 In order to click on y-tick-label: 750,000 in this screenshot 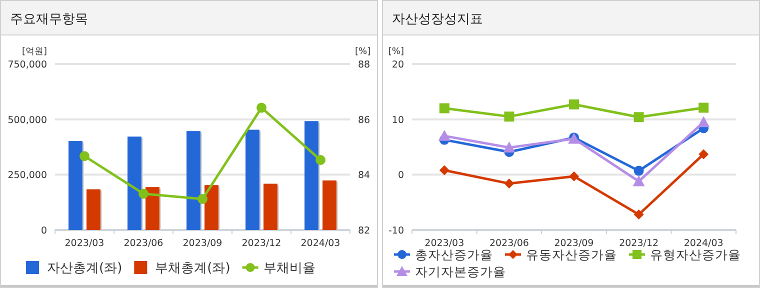, I will do `click(27, 65)`.